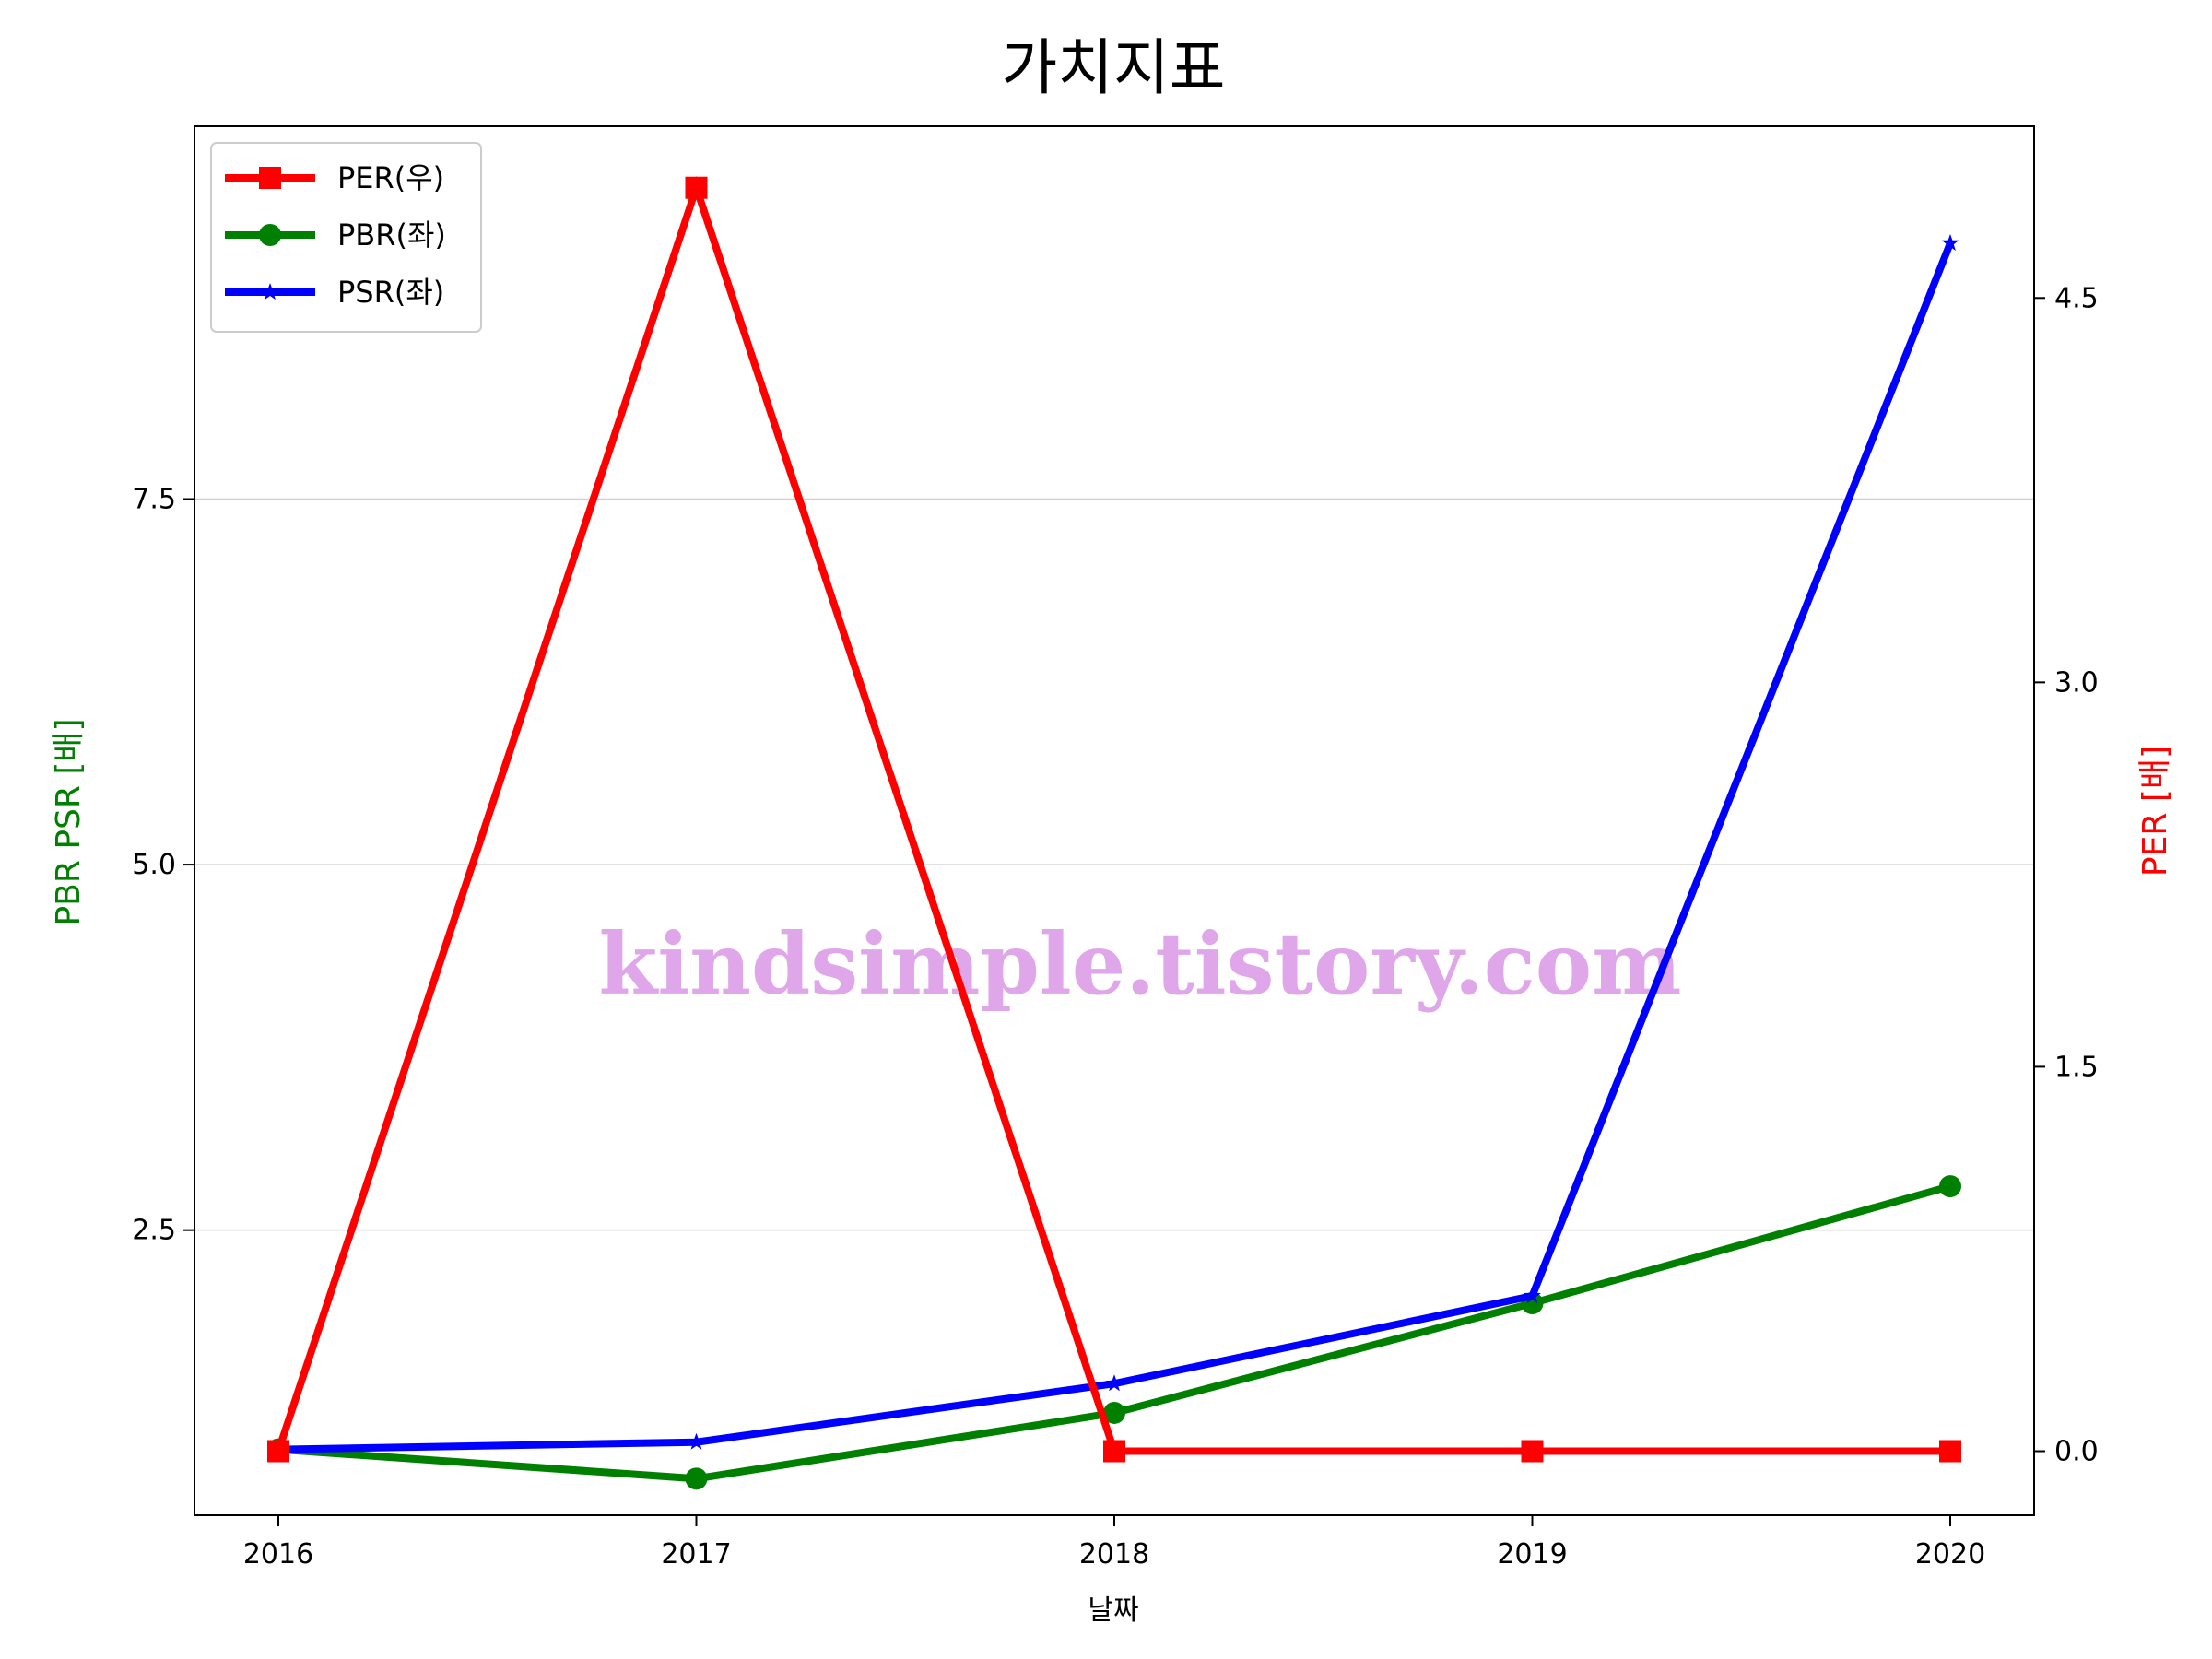 The height and width of the screenshot is (1659, 2212). Describe the element at coordinates (1950, 1554) in the screenshot. I see `x-tick-label: 2020` at that location.